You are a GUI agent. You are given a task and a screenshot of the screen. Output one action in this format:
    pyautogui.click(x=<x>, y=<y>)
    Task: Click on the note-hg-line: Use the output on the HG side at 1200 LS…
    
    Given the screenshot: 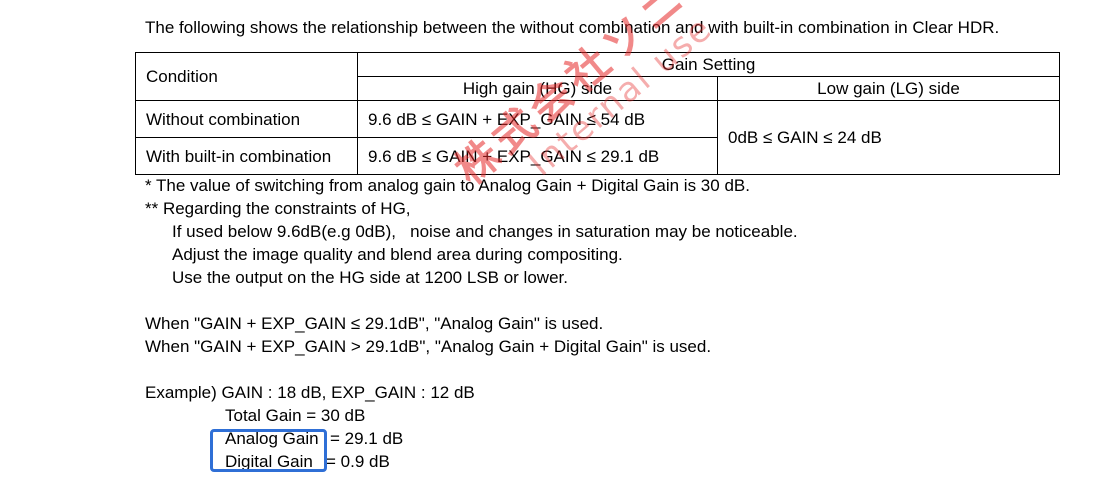 What is the action you would take?
    pyautogui.click(x=370, y=277)
    